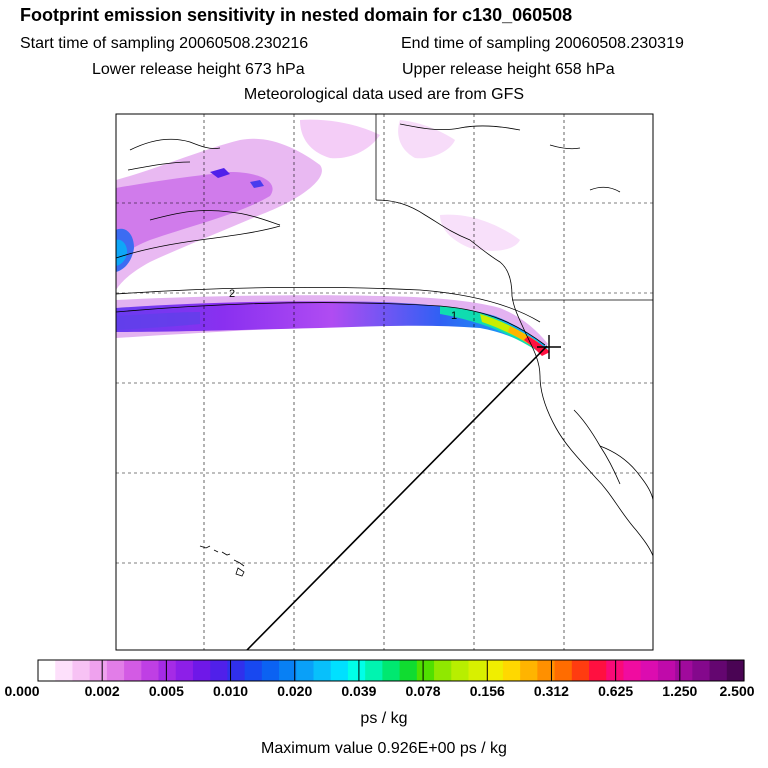 The image size is (768, 768). Describe the element at coordinates (616, 691) in the screenshot. I see `colorbar-tick-label: 0.625` at that location.